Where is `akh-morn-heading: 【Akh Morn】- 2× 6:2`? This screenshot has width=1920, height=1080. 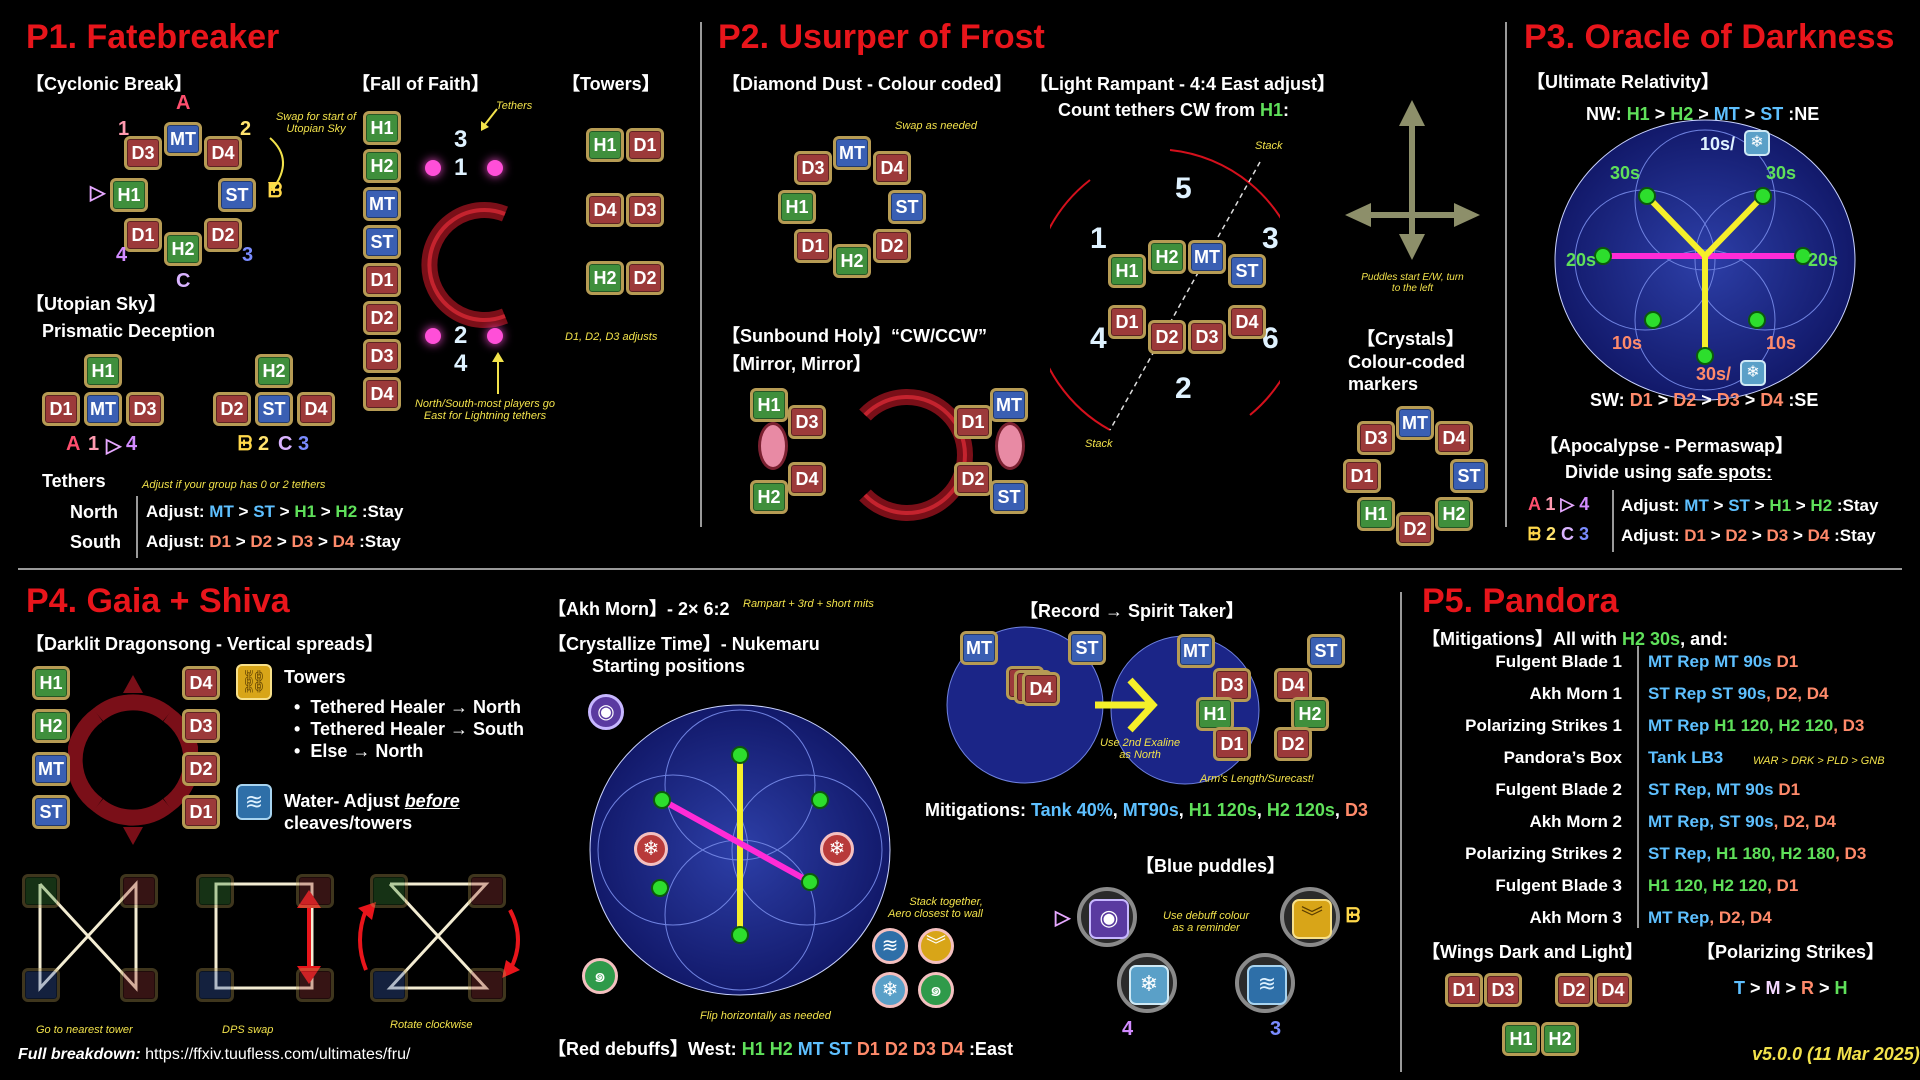
akh-morn-heading: 【Akh Morn】- 2× 6:2 is located at coordinates (639, 609).